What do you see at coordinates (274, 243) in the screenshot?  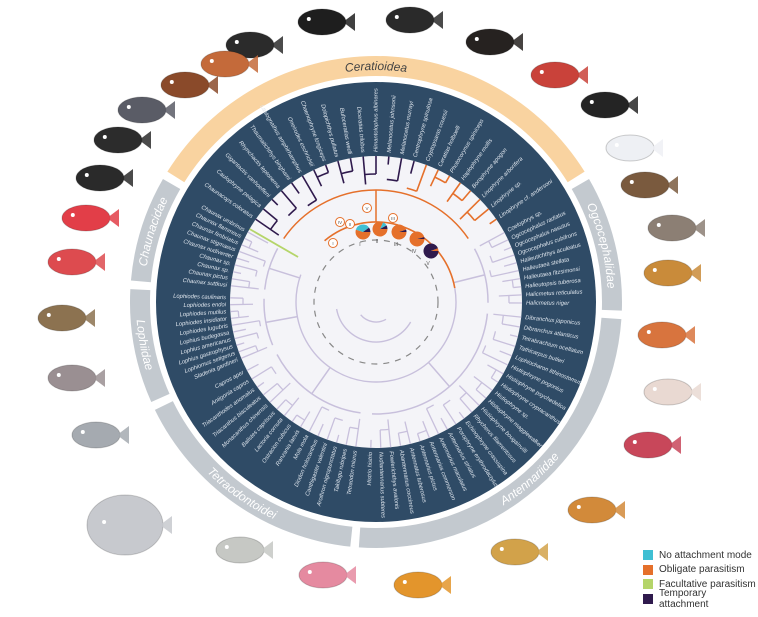 I see `facultative-branch` at bounding box center [274, 243].